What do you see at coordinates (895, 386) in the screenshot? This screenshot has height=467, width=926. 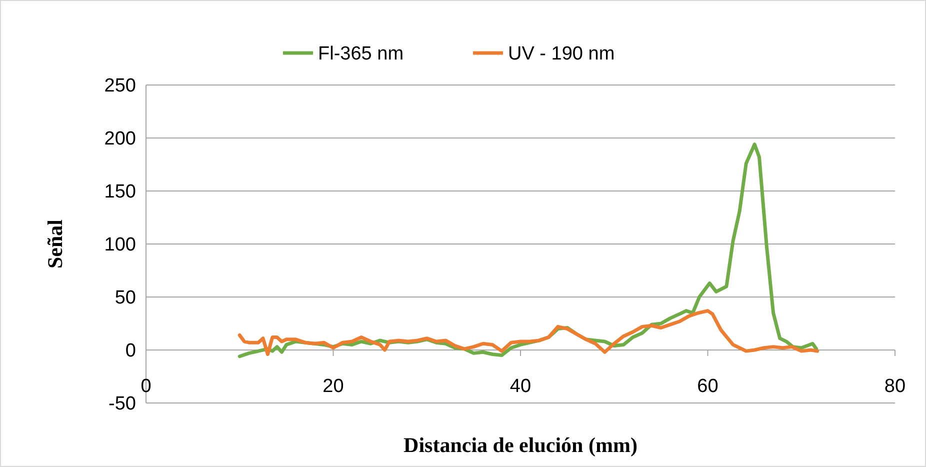 I see `x-tick-label: 80` at bounding box center [895, 386].